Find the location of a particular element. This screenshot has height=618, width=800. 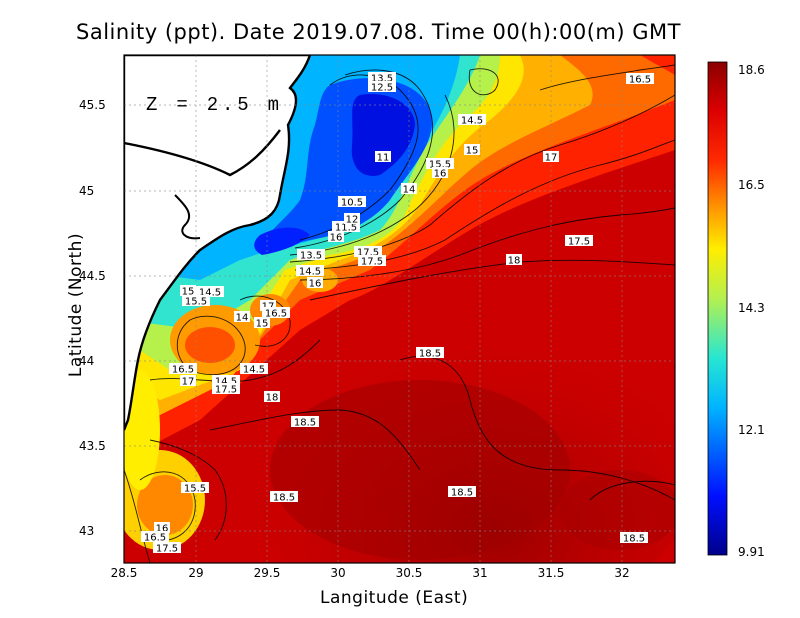

svg-text: 11.5 is located at coordinates (346, 228).